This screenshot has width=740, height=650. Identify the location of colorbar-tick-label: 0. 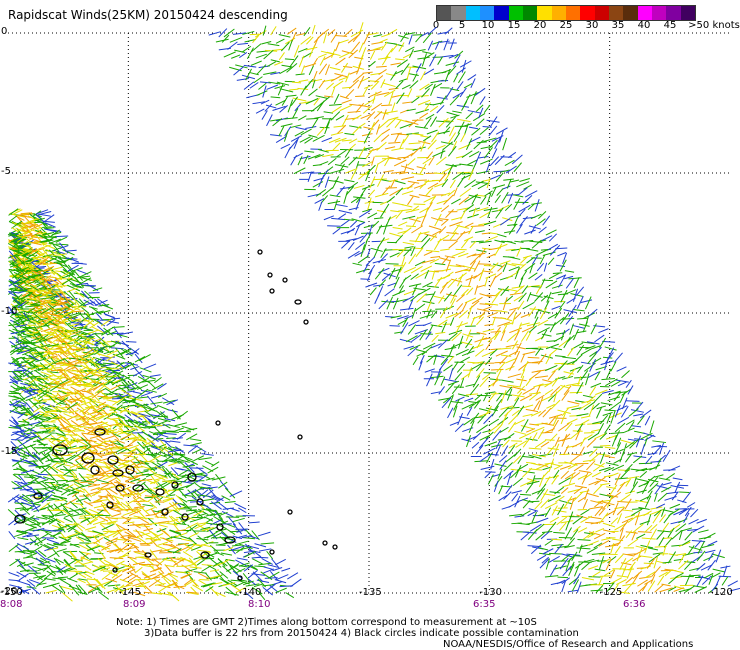
(436, 25).